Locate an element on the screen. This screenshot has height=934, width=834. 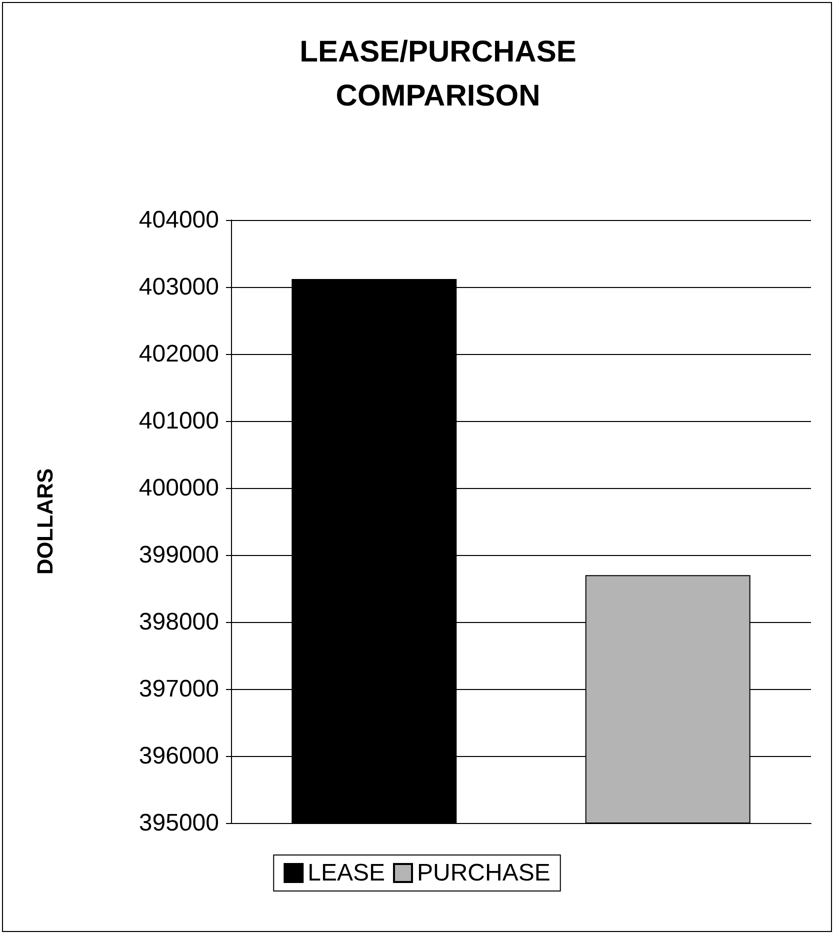
chart-title: LEASE/PURCHASE COMPARISON is located at coordinates (438, 74).